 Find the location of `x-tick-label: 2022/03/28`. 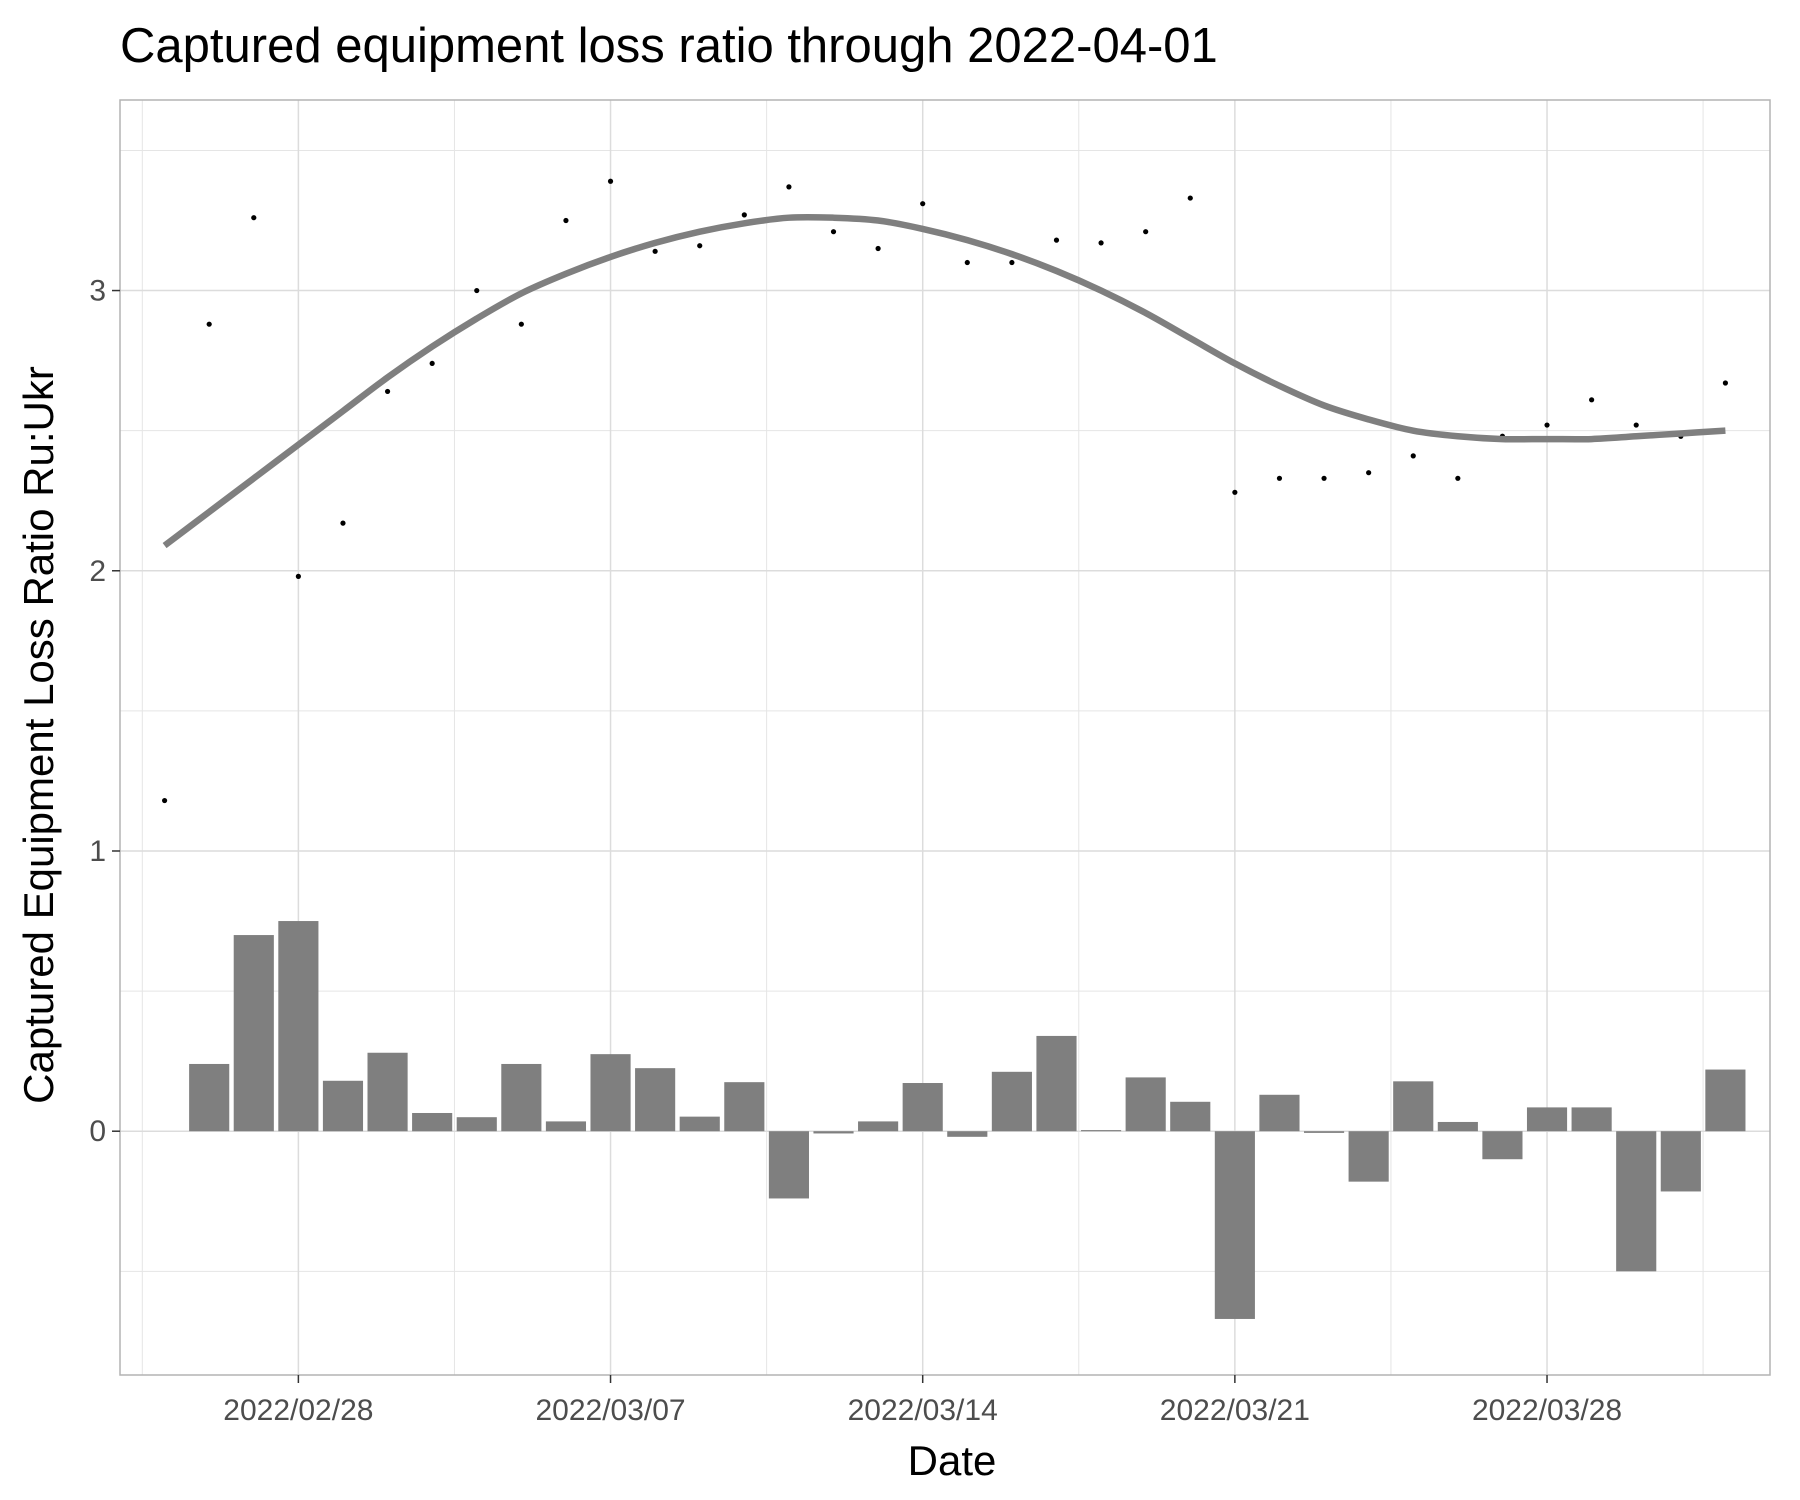

x-tick-label: 2022/03/28 is located at coordinates (1547, 1410).